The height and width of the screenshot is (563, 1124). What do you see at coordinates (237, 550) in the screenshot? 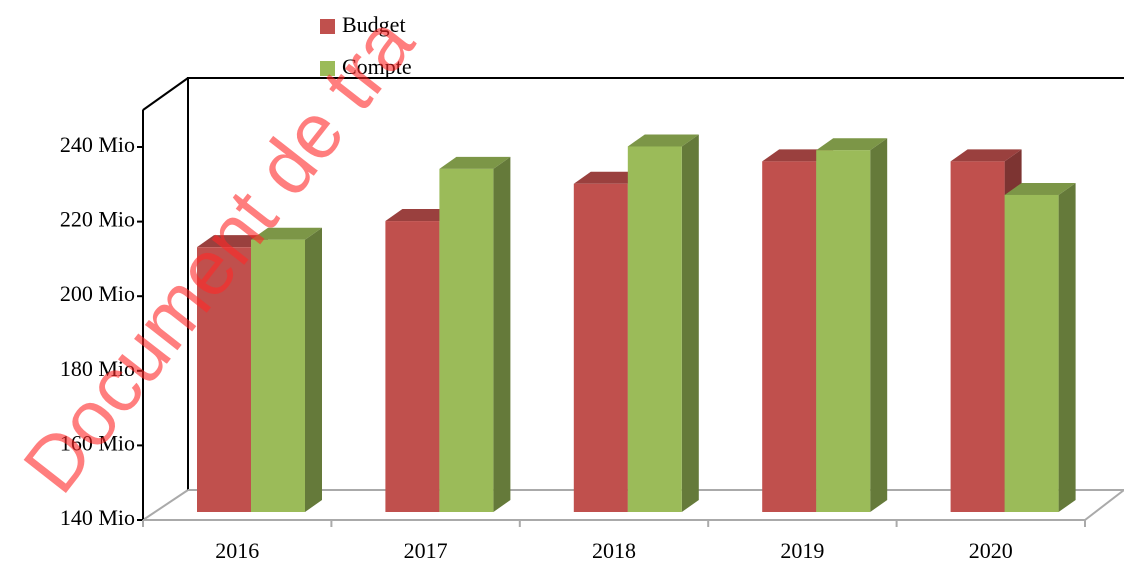
I see `x-tick-label: 2016` at bounding box center [237, 550].